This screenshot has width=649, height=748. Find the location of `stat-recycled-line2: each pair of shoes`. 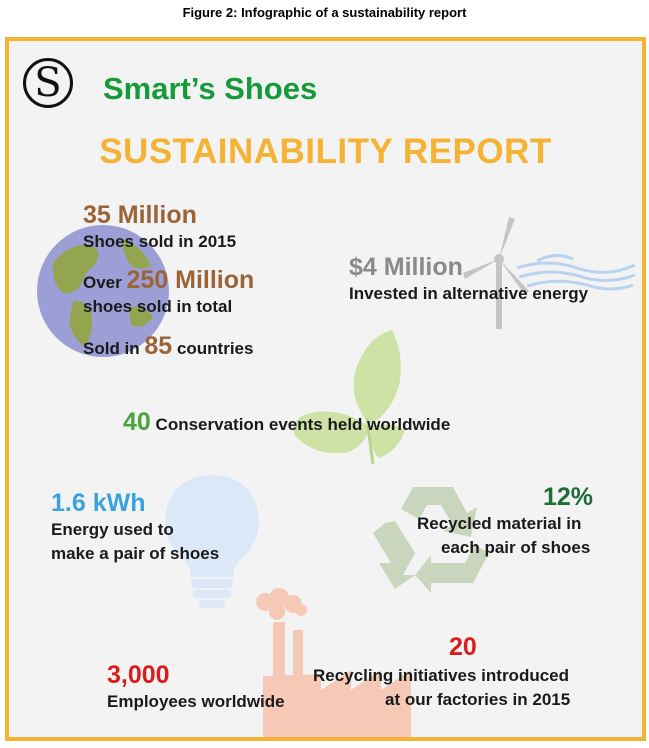

stat-recycled-line2: each pair of shoes is located at coordinates (516, 547).